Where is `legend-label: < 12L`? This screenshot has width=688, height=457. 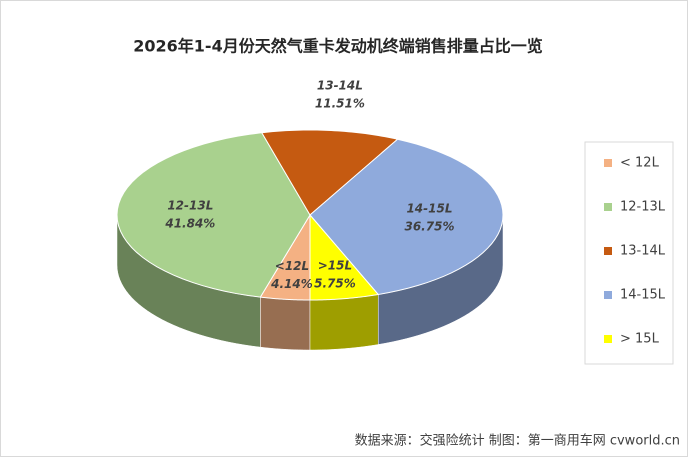 legend-label: < 12L is located at coordinates (640, 163).